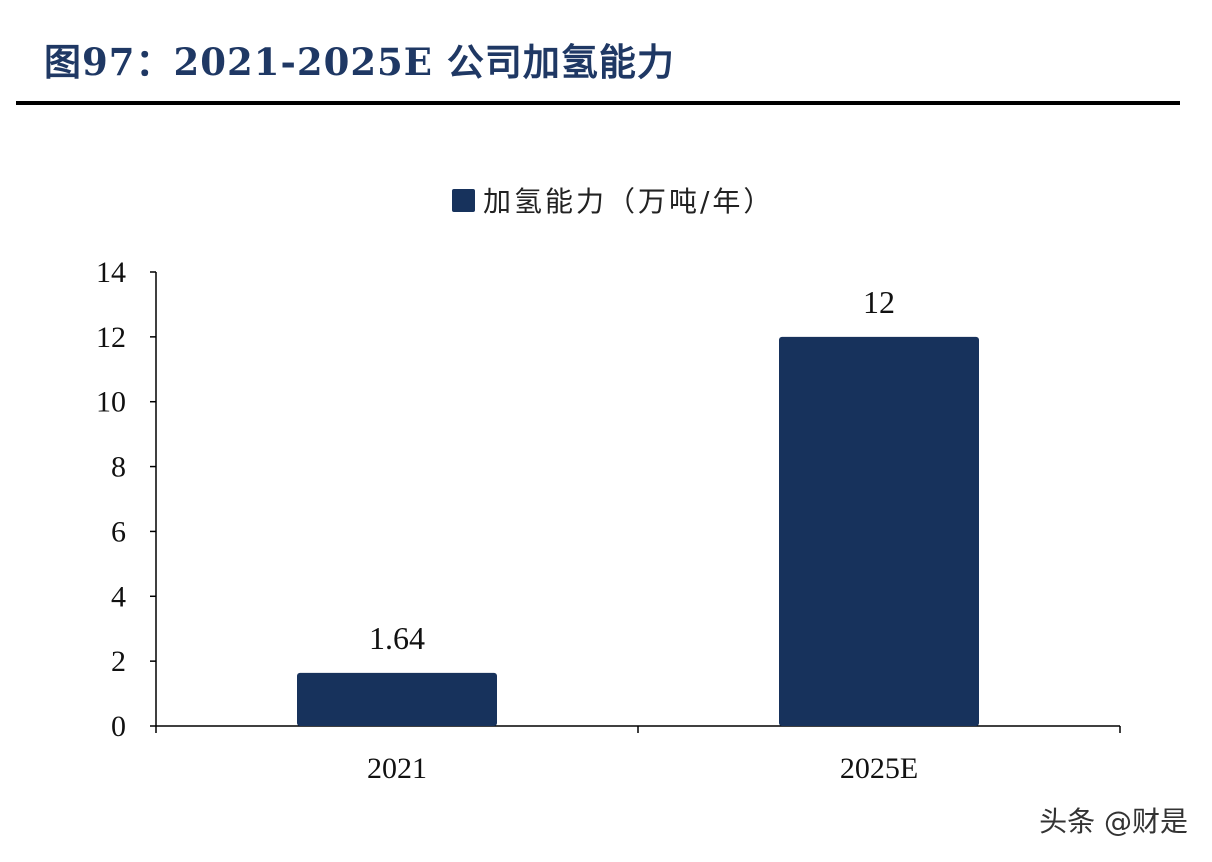 The image size is (1212, 862). I want to click on y-tick-label-6: 6, so click(118, 531).